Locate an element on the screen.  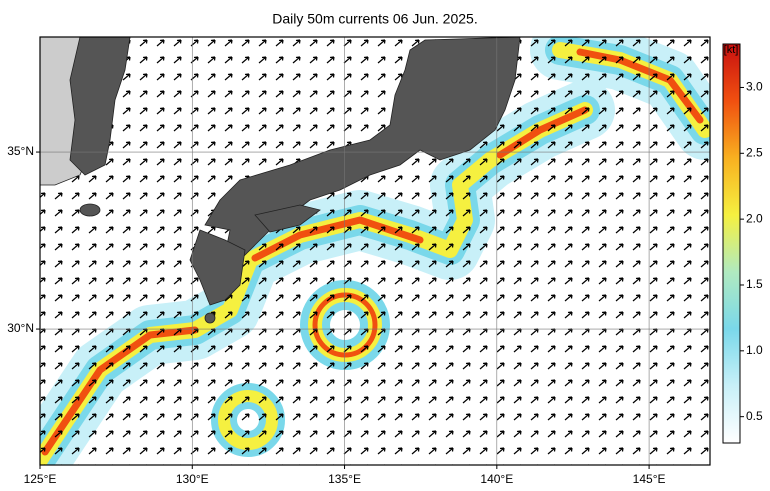
land-jeju is located at coordinates (90, 210).